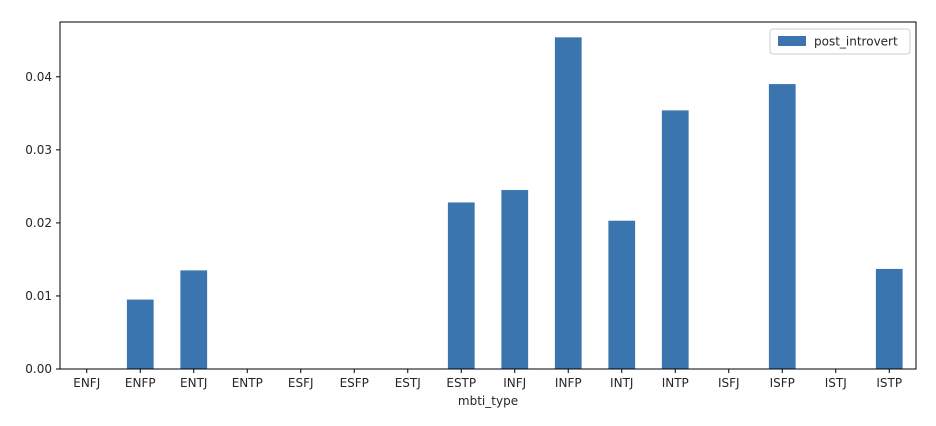 The height and width of the screenshot is (426, 936). Describe the element at coordinates (140, 334) in the screenshot. I see `bar-enfp` at that location.